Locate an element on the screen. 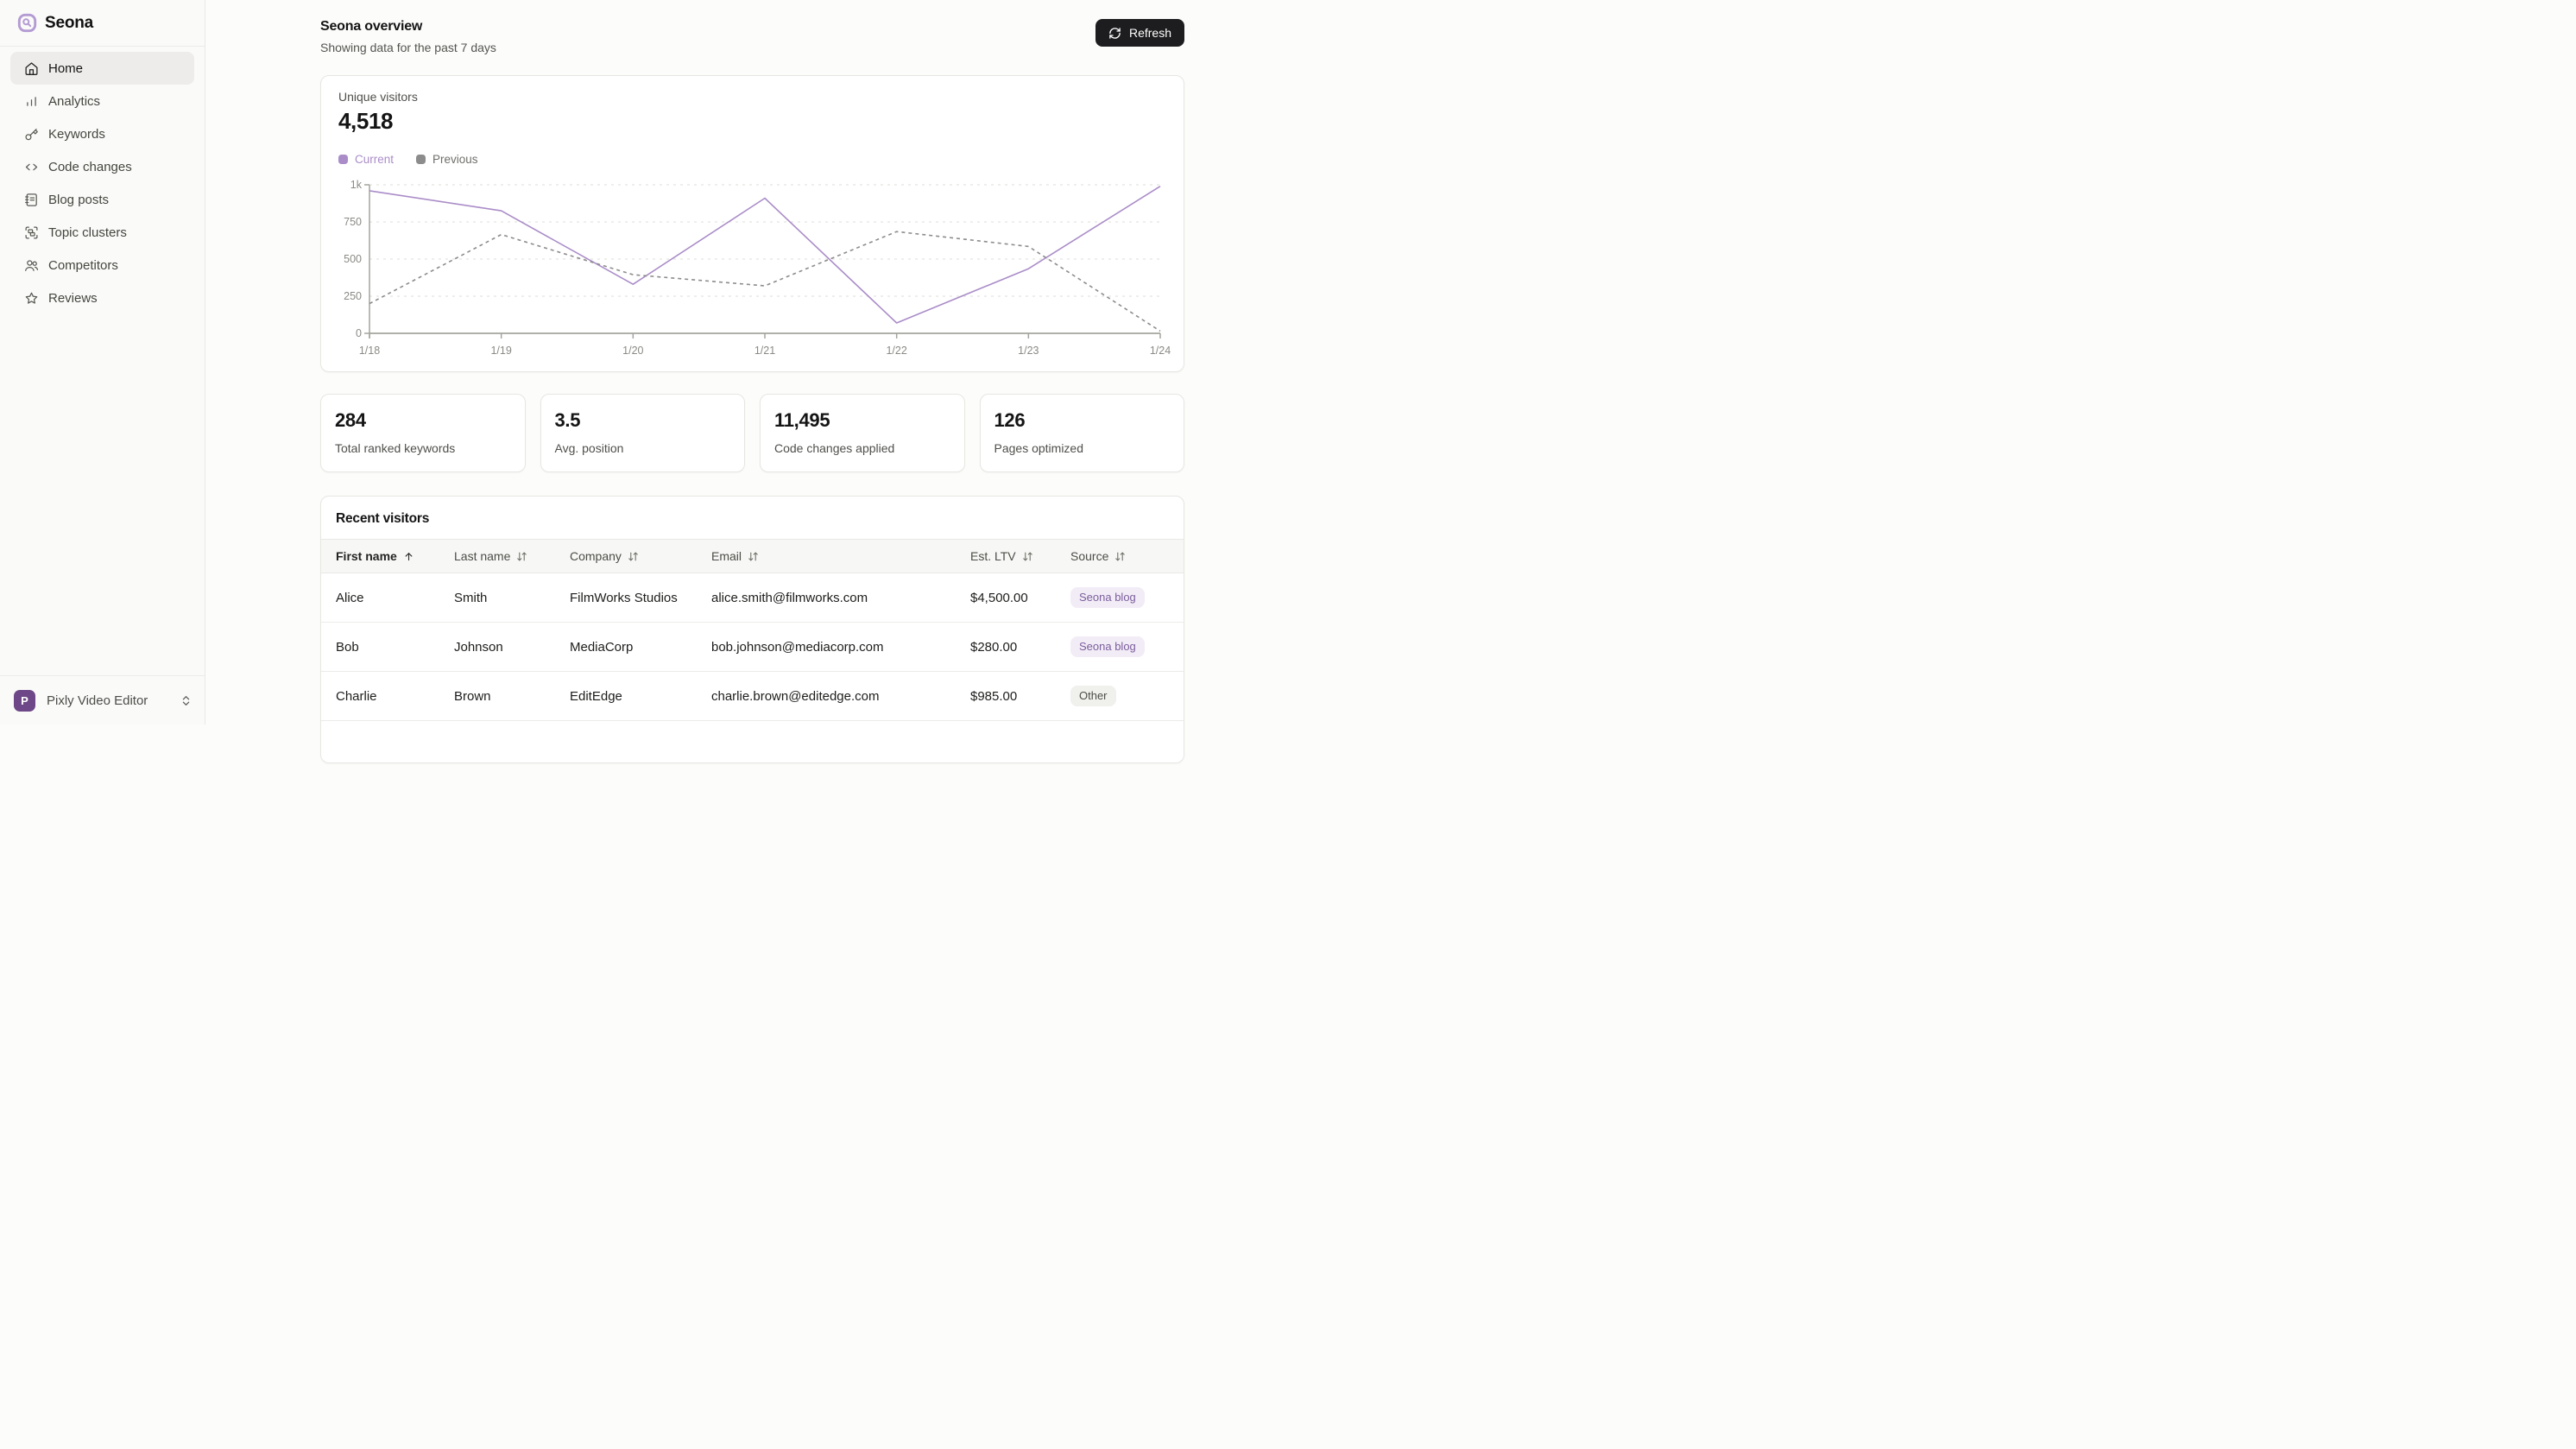  seona-logo-icon is located at coordinates (27, 23).